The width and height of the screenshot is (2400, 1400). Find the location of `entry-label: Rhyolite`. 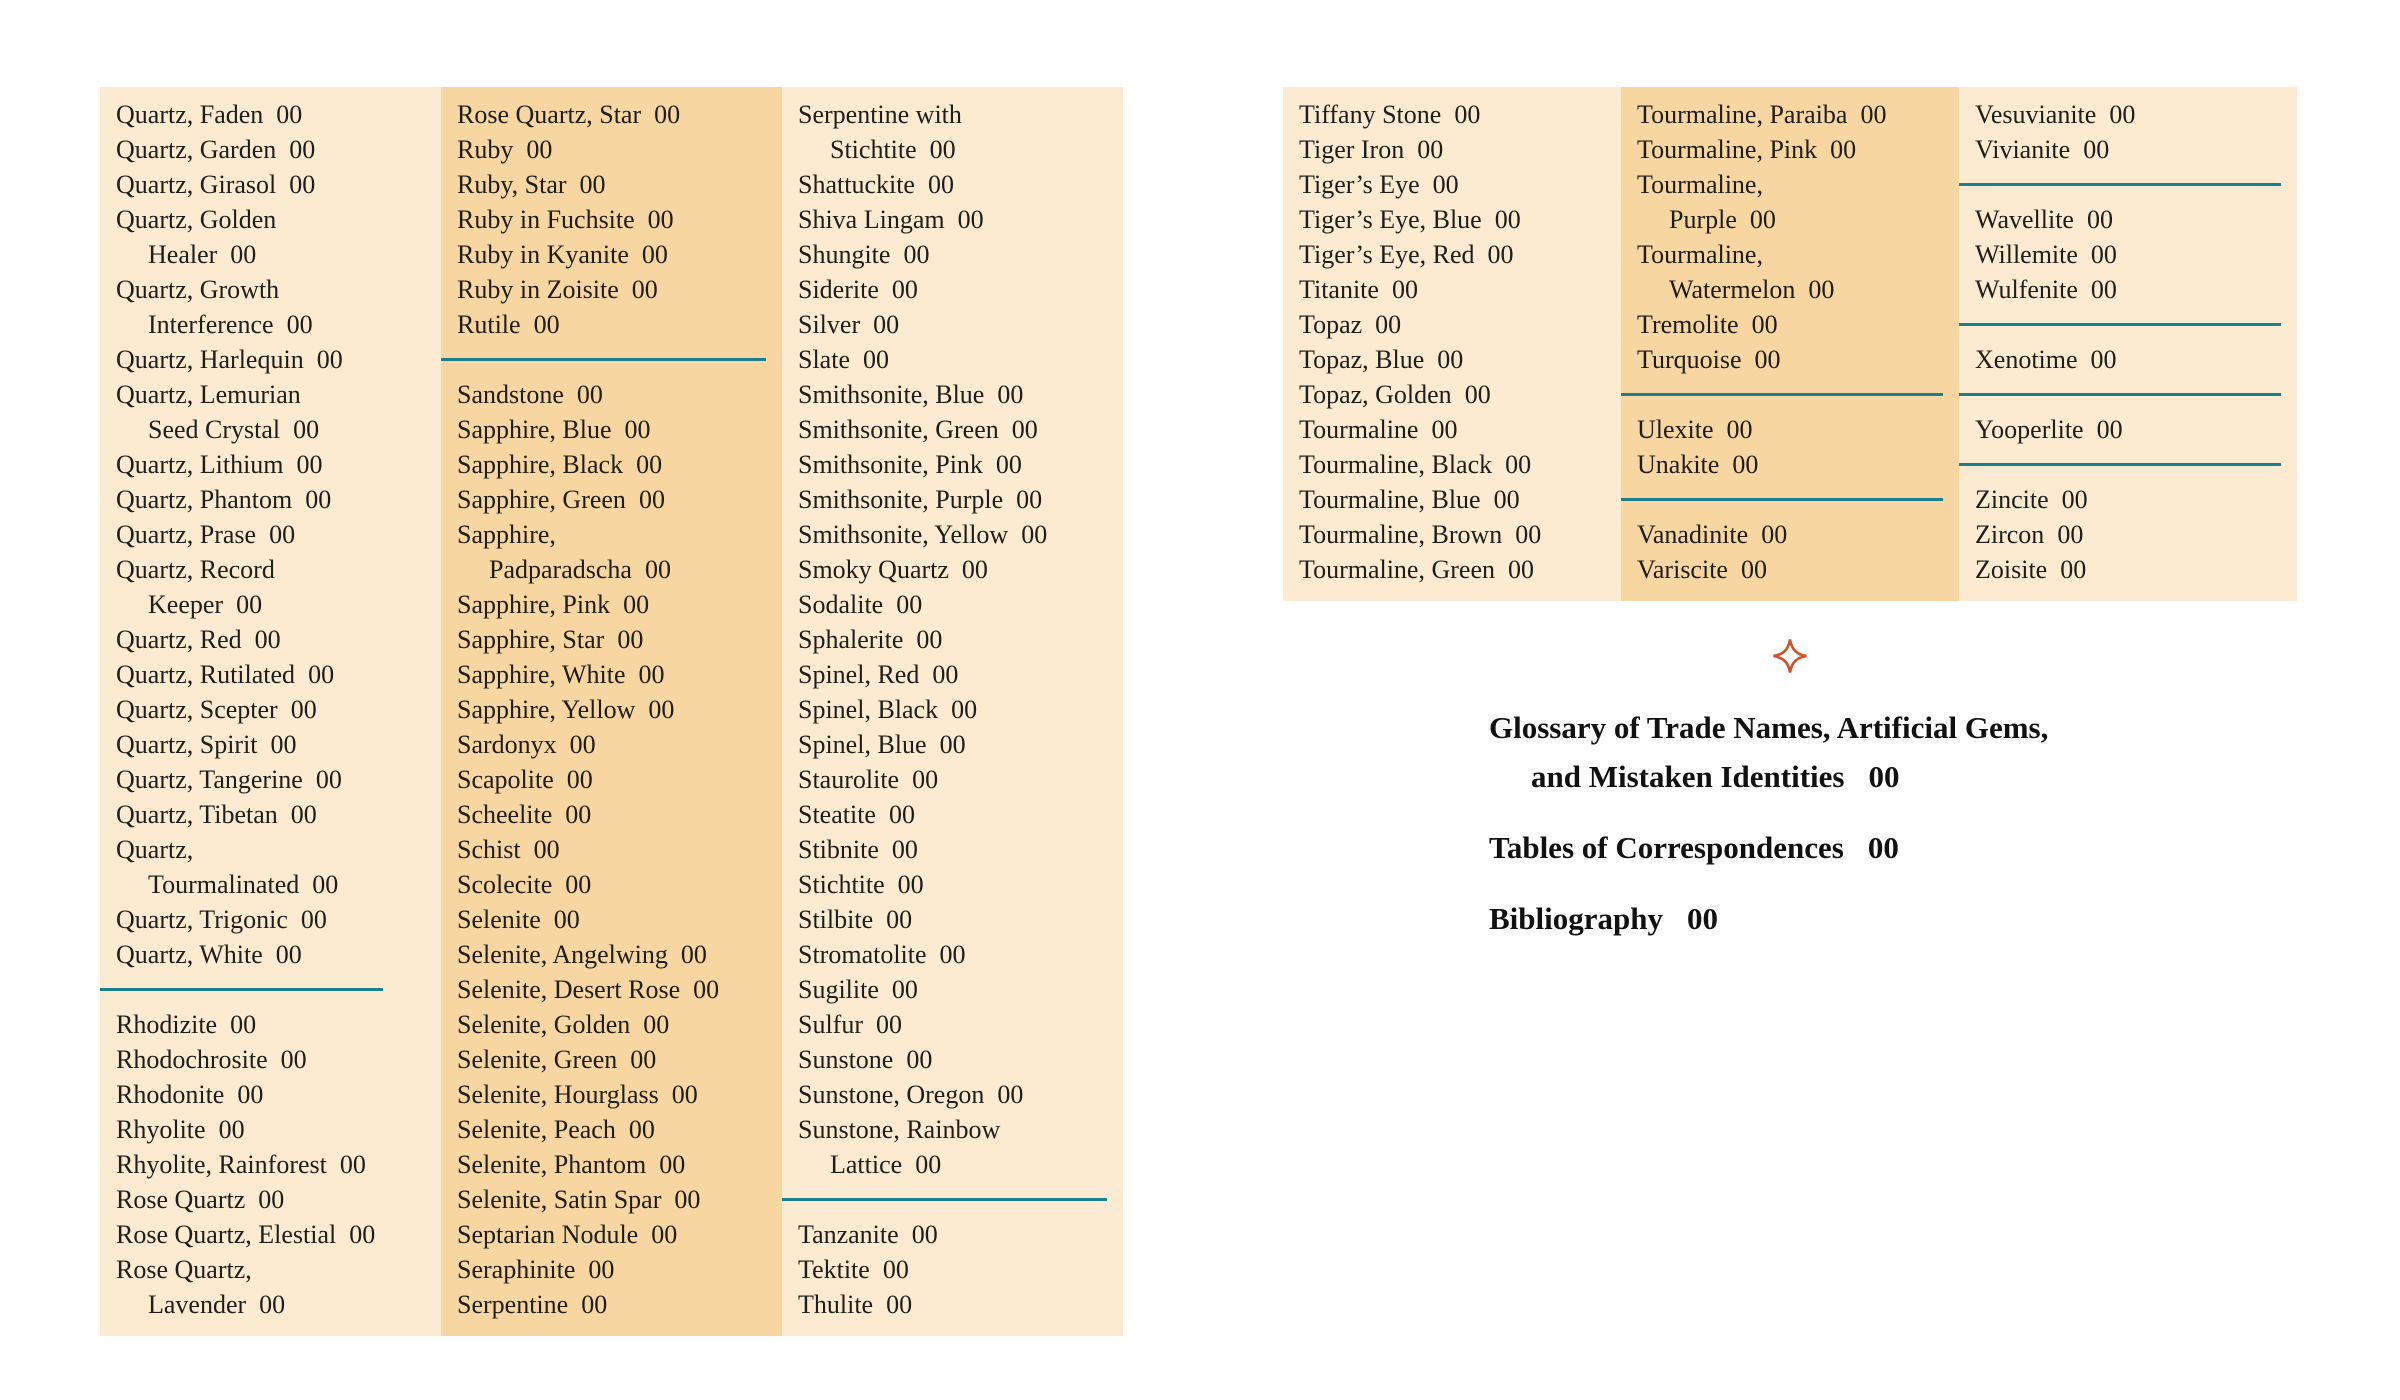

entry-label: Rhyolite is located at coordinates (161, 1129).